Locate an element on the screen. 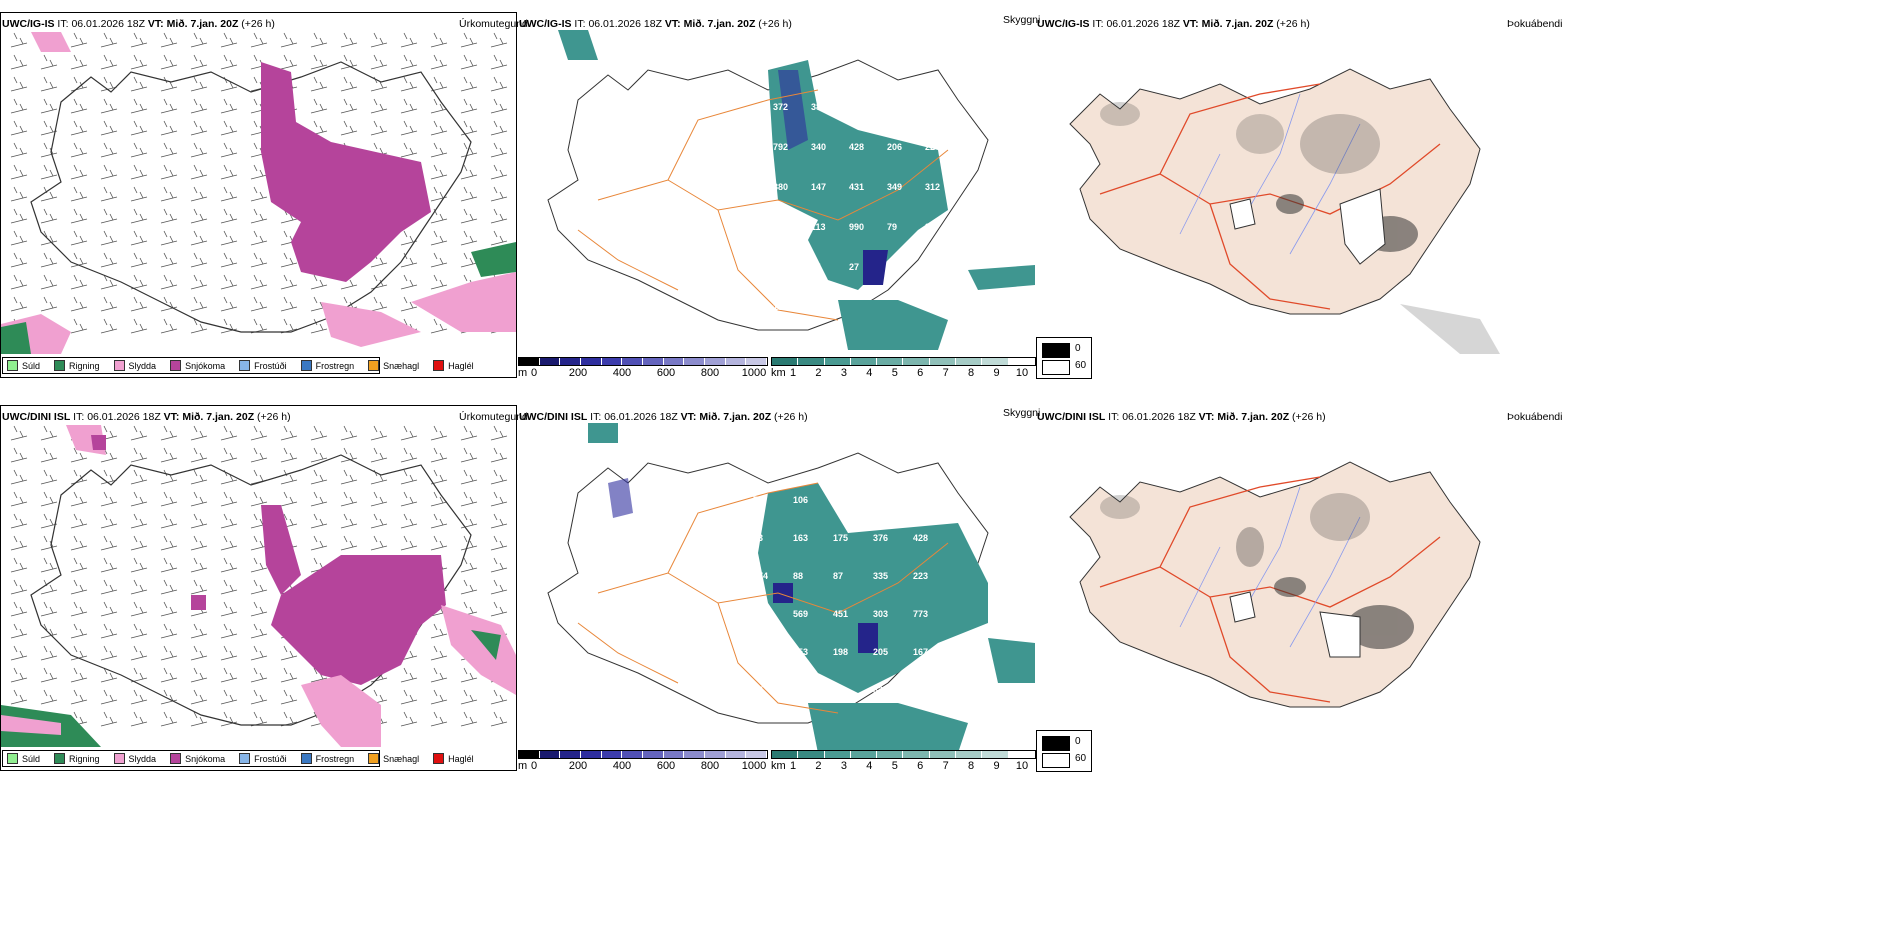 The height and width of the screenshot is (950, 1900). panel-title-vis-bottom: Skyggni is located at coordinates (1022, 413).